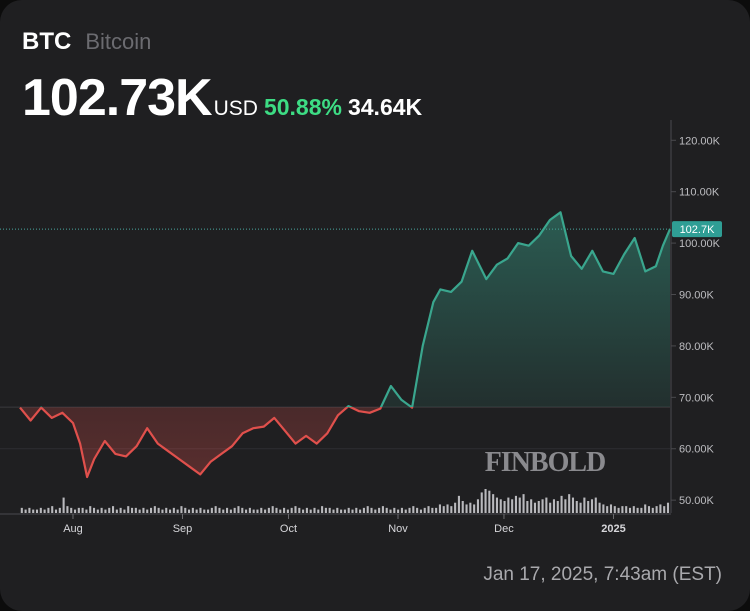 Image resolution: width=750 pixels, height=611 pixels. I want to click on y-tick-label: 60.00K, so click(697, 450).